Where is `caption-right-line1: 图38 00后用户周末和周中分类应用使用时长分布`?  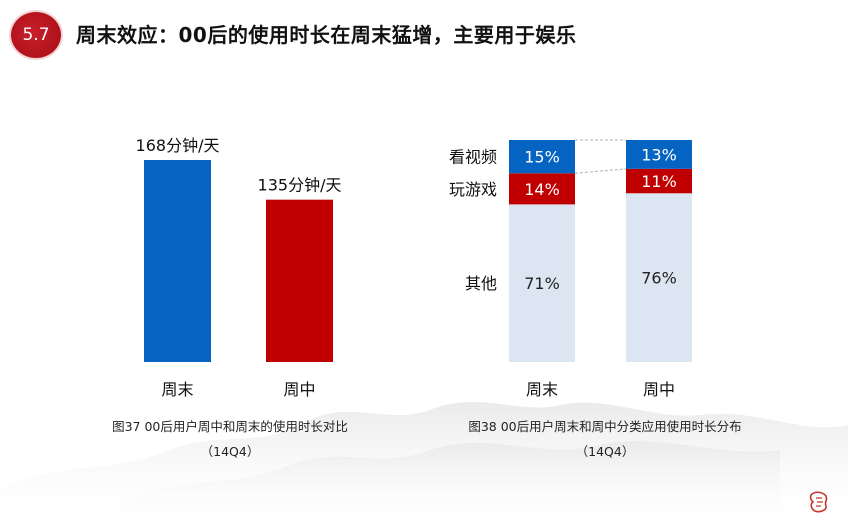
caption-right-line1: 图38 00后用户周末和周中分类应用使用时长分布 is located at coordinates (605, 426).